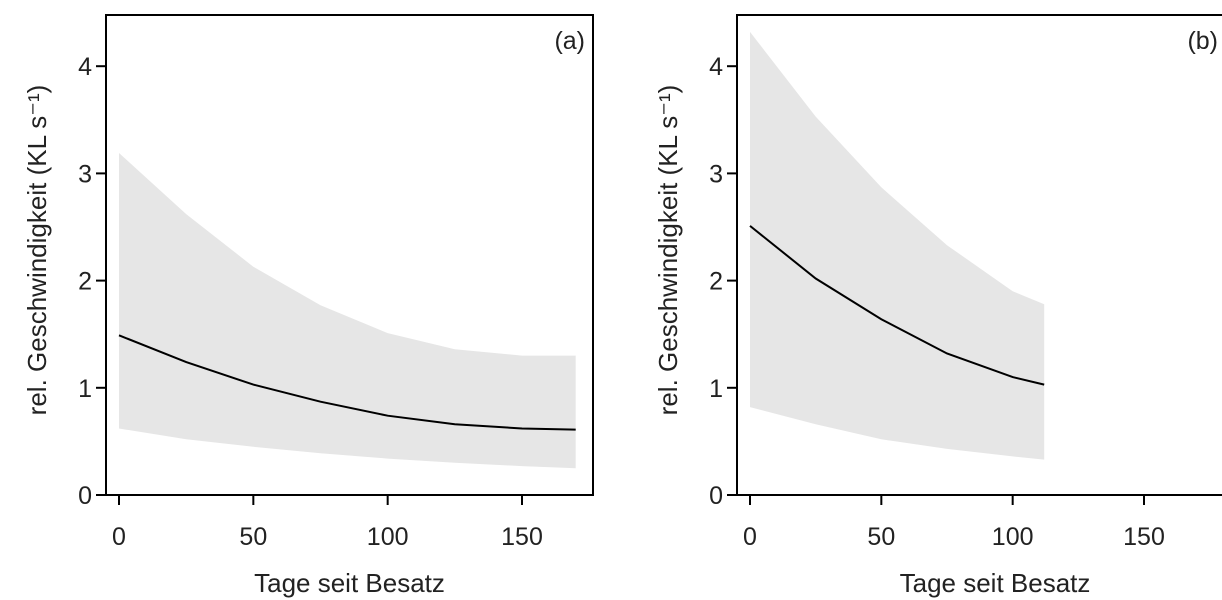 The width and height of the screenshot is (1222, 600). What do you see at coordinates (569, 41) in the screenshot?
I see `panel-label: (a)` at bounding box center [569, 41].